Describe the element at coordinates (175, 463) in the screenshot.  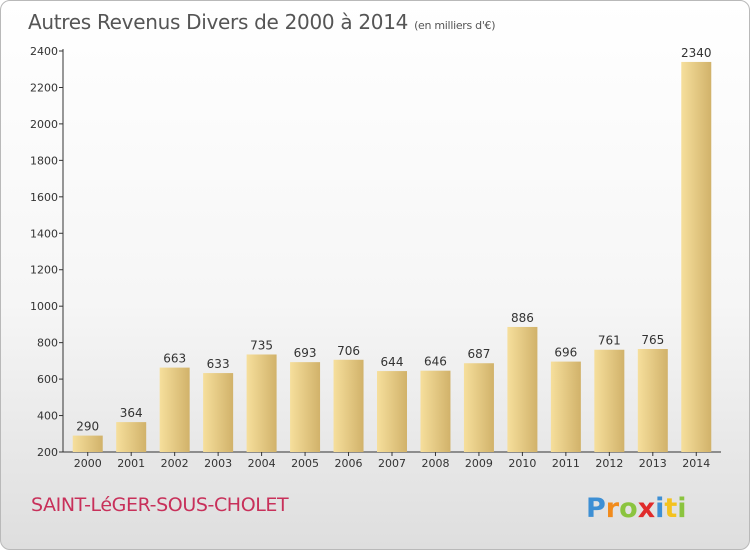
I see `x-tick-label: 2002` at that location.